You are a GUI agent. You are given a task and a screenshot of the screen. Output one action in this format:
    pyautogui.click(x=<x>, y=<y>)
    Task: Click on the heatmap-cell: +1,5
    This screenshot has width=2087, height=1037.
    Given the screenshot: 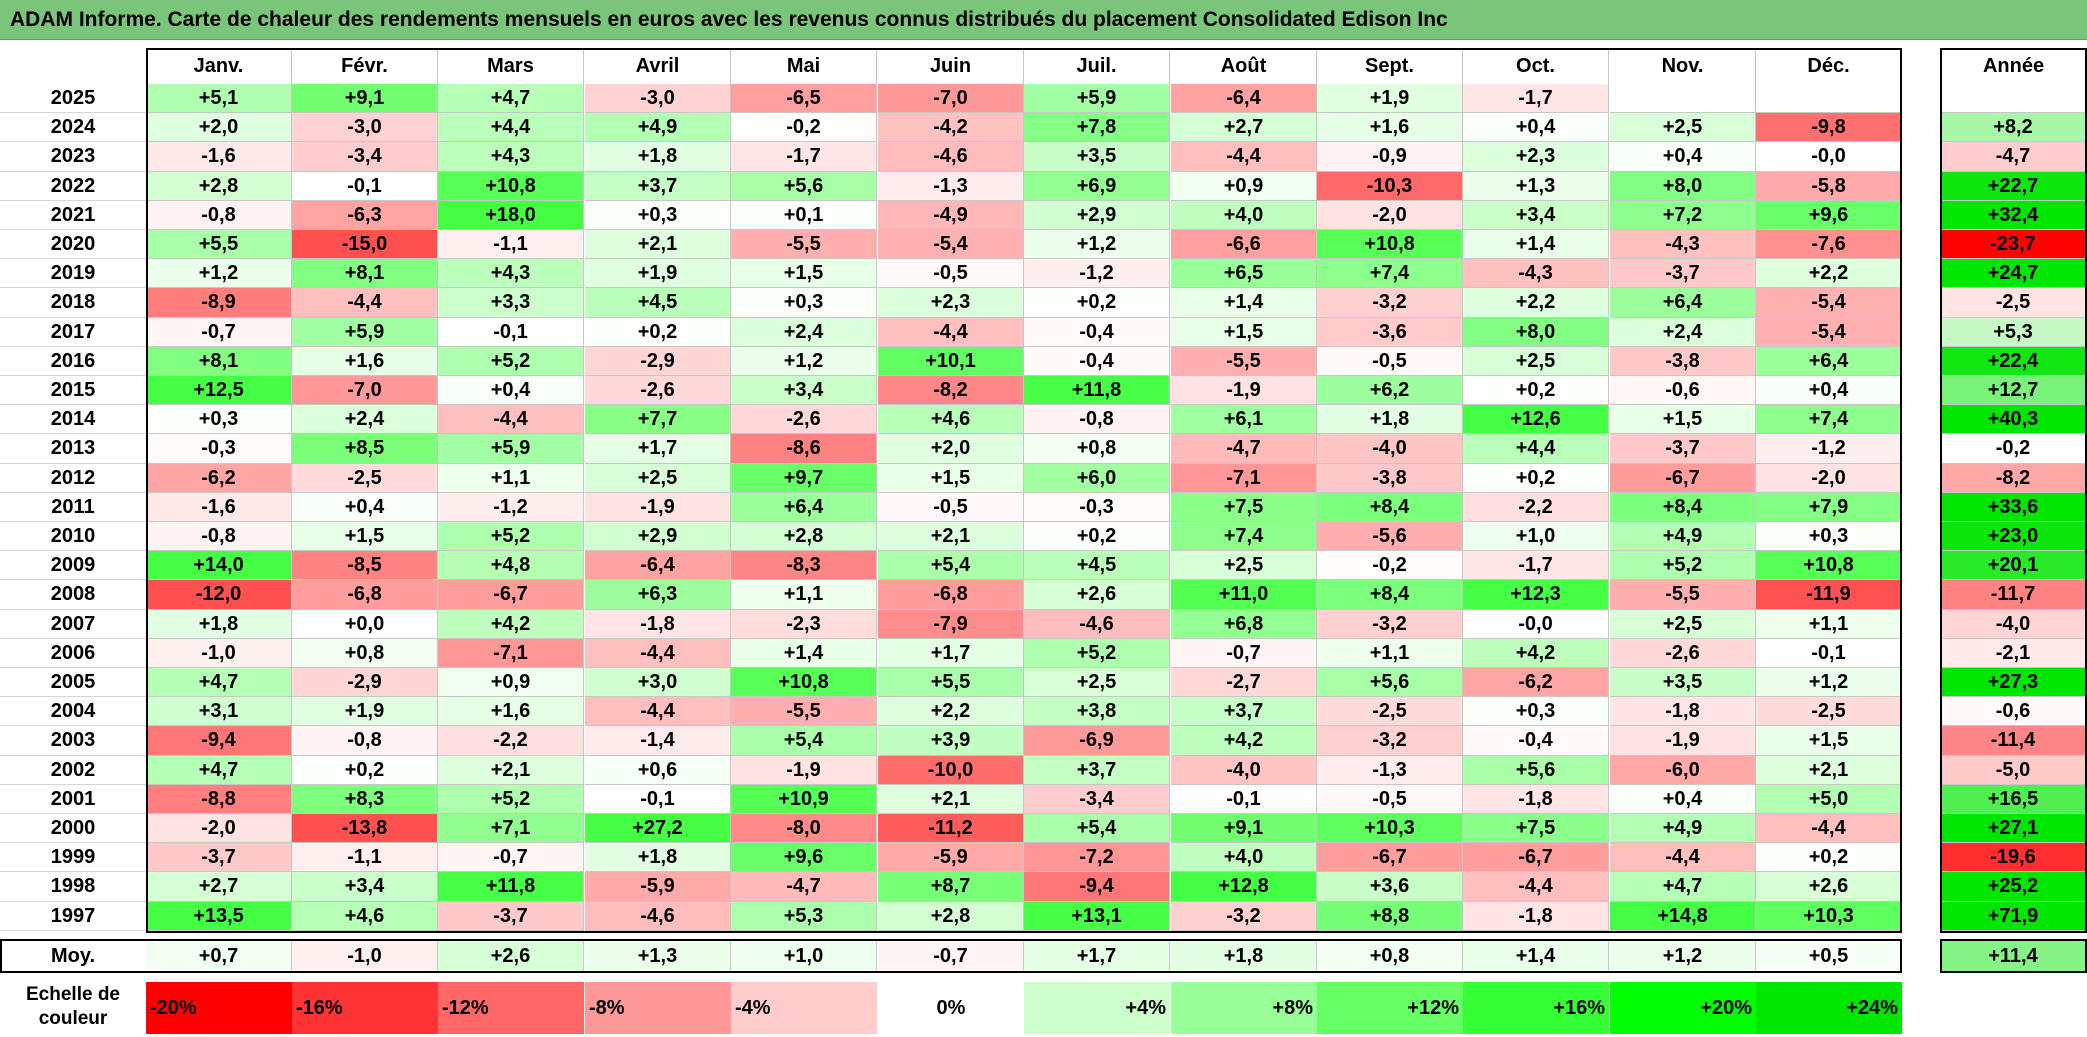 What is the action you would take?
    pyautogui.click(x=804, y=274)
    